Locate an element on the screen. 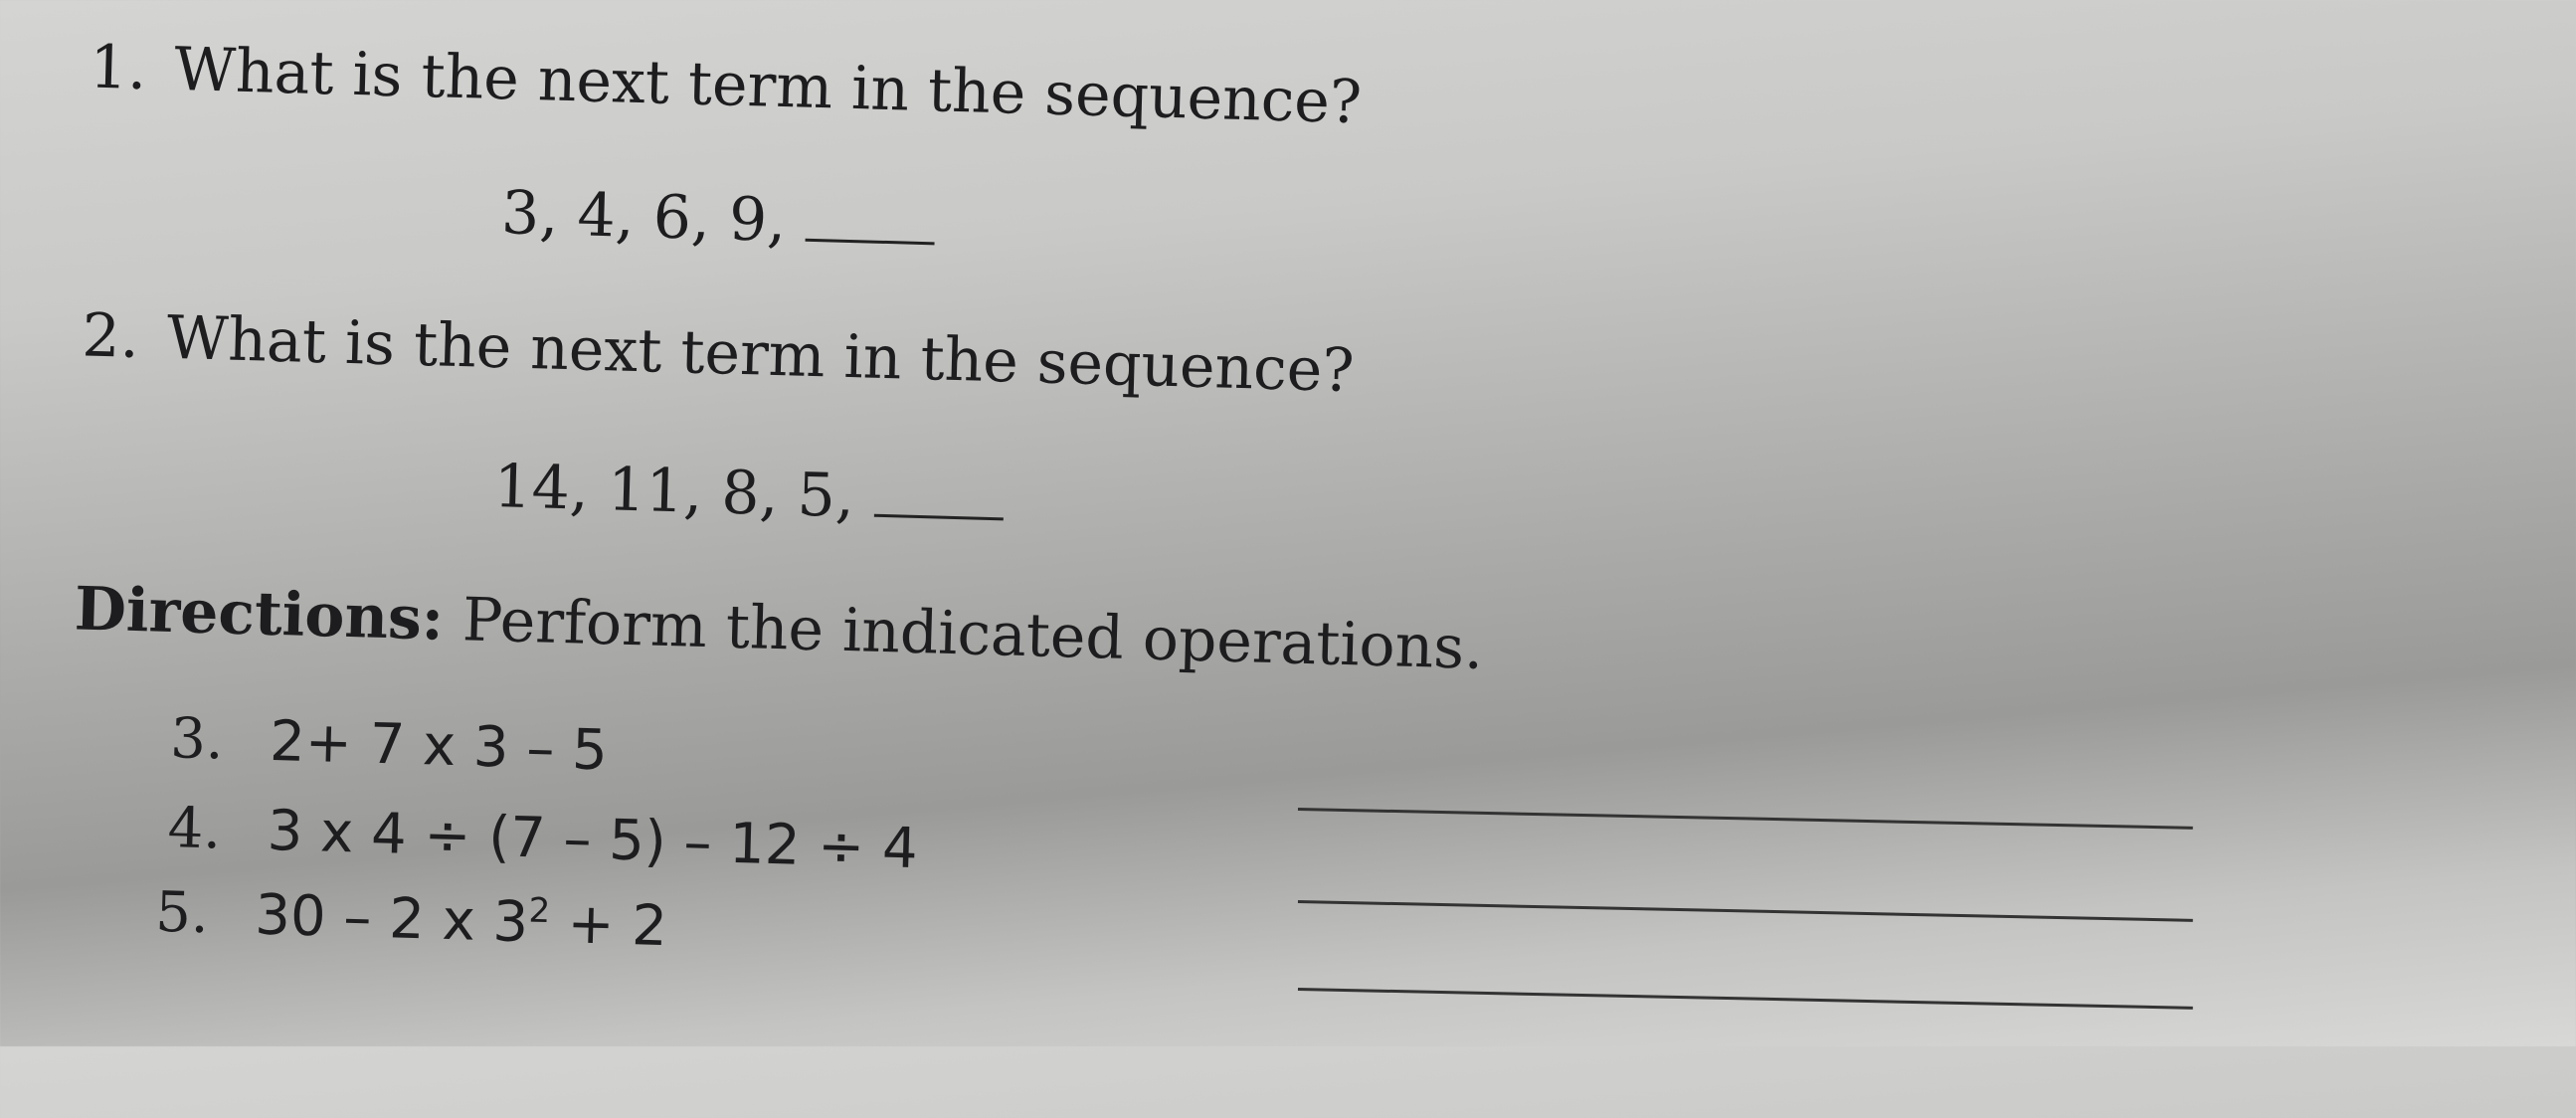 This screenshot has width=2576, height=1118. sequence: 14, 11, 8, 5, is located at coordinates (749, 493).